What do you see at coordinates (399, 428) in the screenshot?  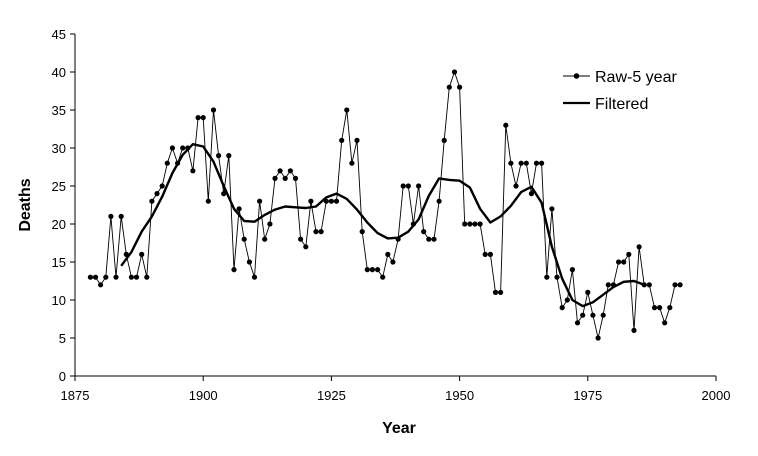 I see `x-axis-title: Year` at bounding box center [399, 428].